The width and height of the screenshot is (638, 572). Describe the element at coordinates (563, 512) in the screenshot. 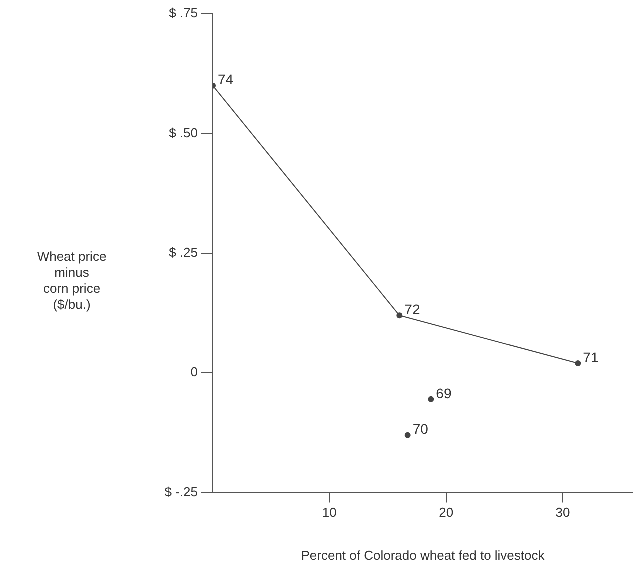

I see `x-tick-label: 30` at that location.